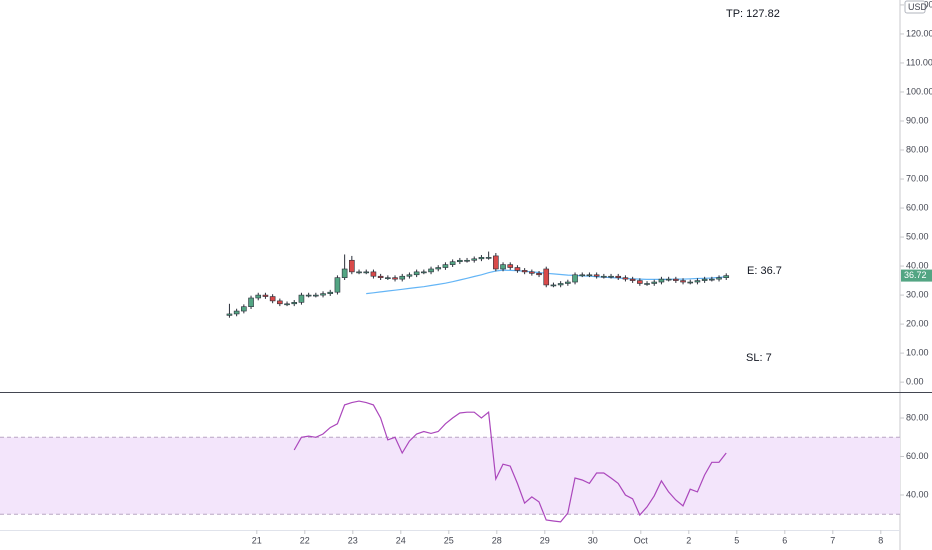  Describe the element at coordinates (919, 62) in the screenshot. I see `y-tick-label: 110.00` at that location.